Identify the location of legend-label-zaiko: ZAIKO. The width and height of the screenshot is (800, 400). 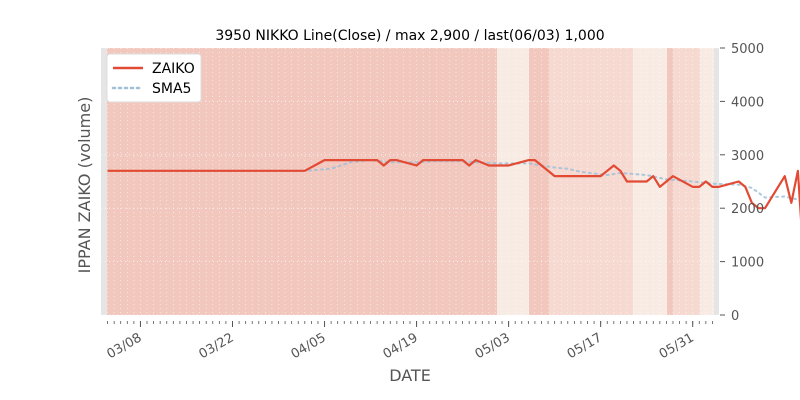
(173, 69).